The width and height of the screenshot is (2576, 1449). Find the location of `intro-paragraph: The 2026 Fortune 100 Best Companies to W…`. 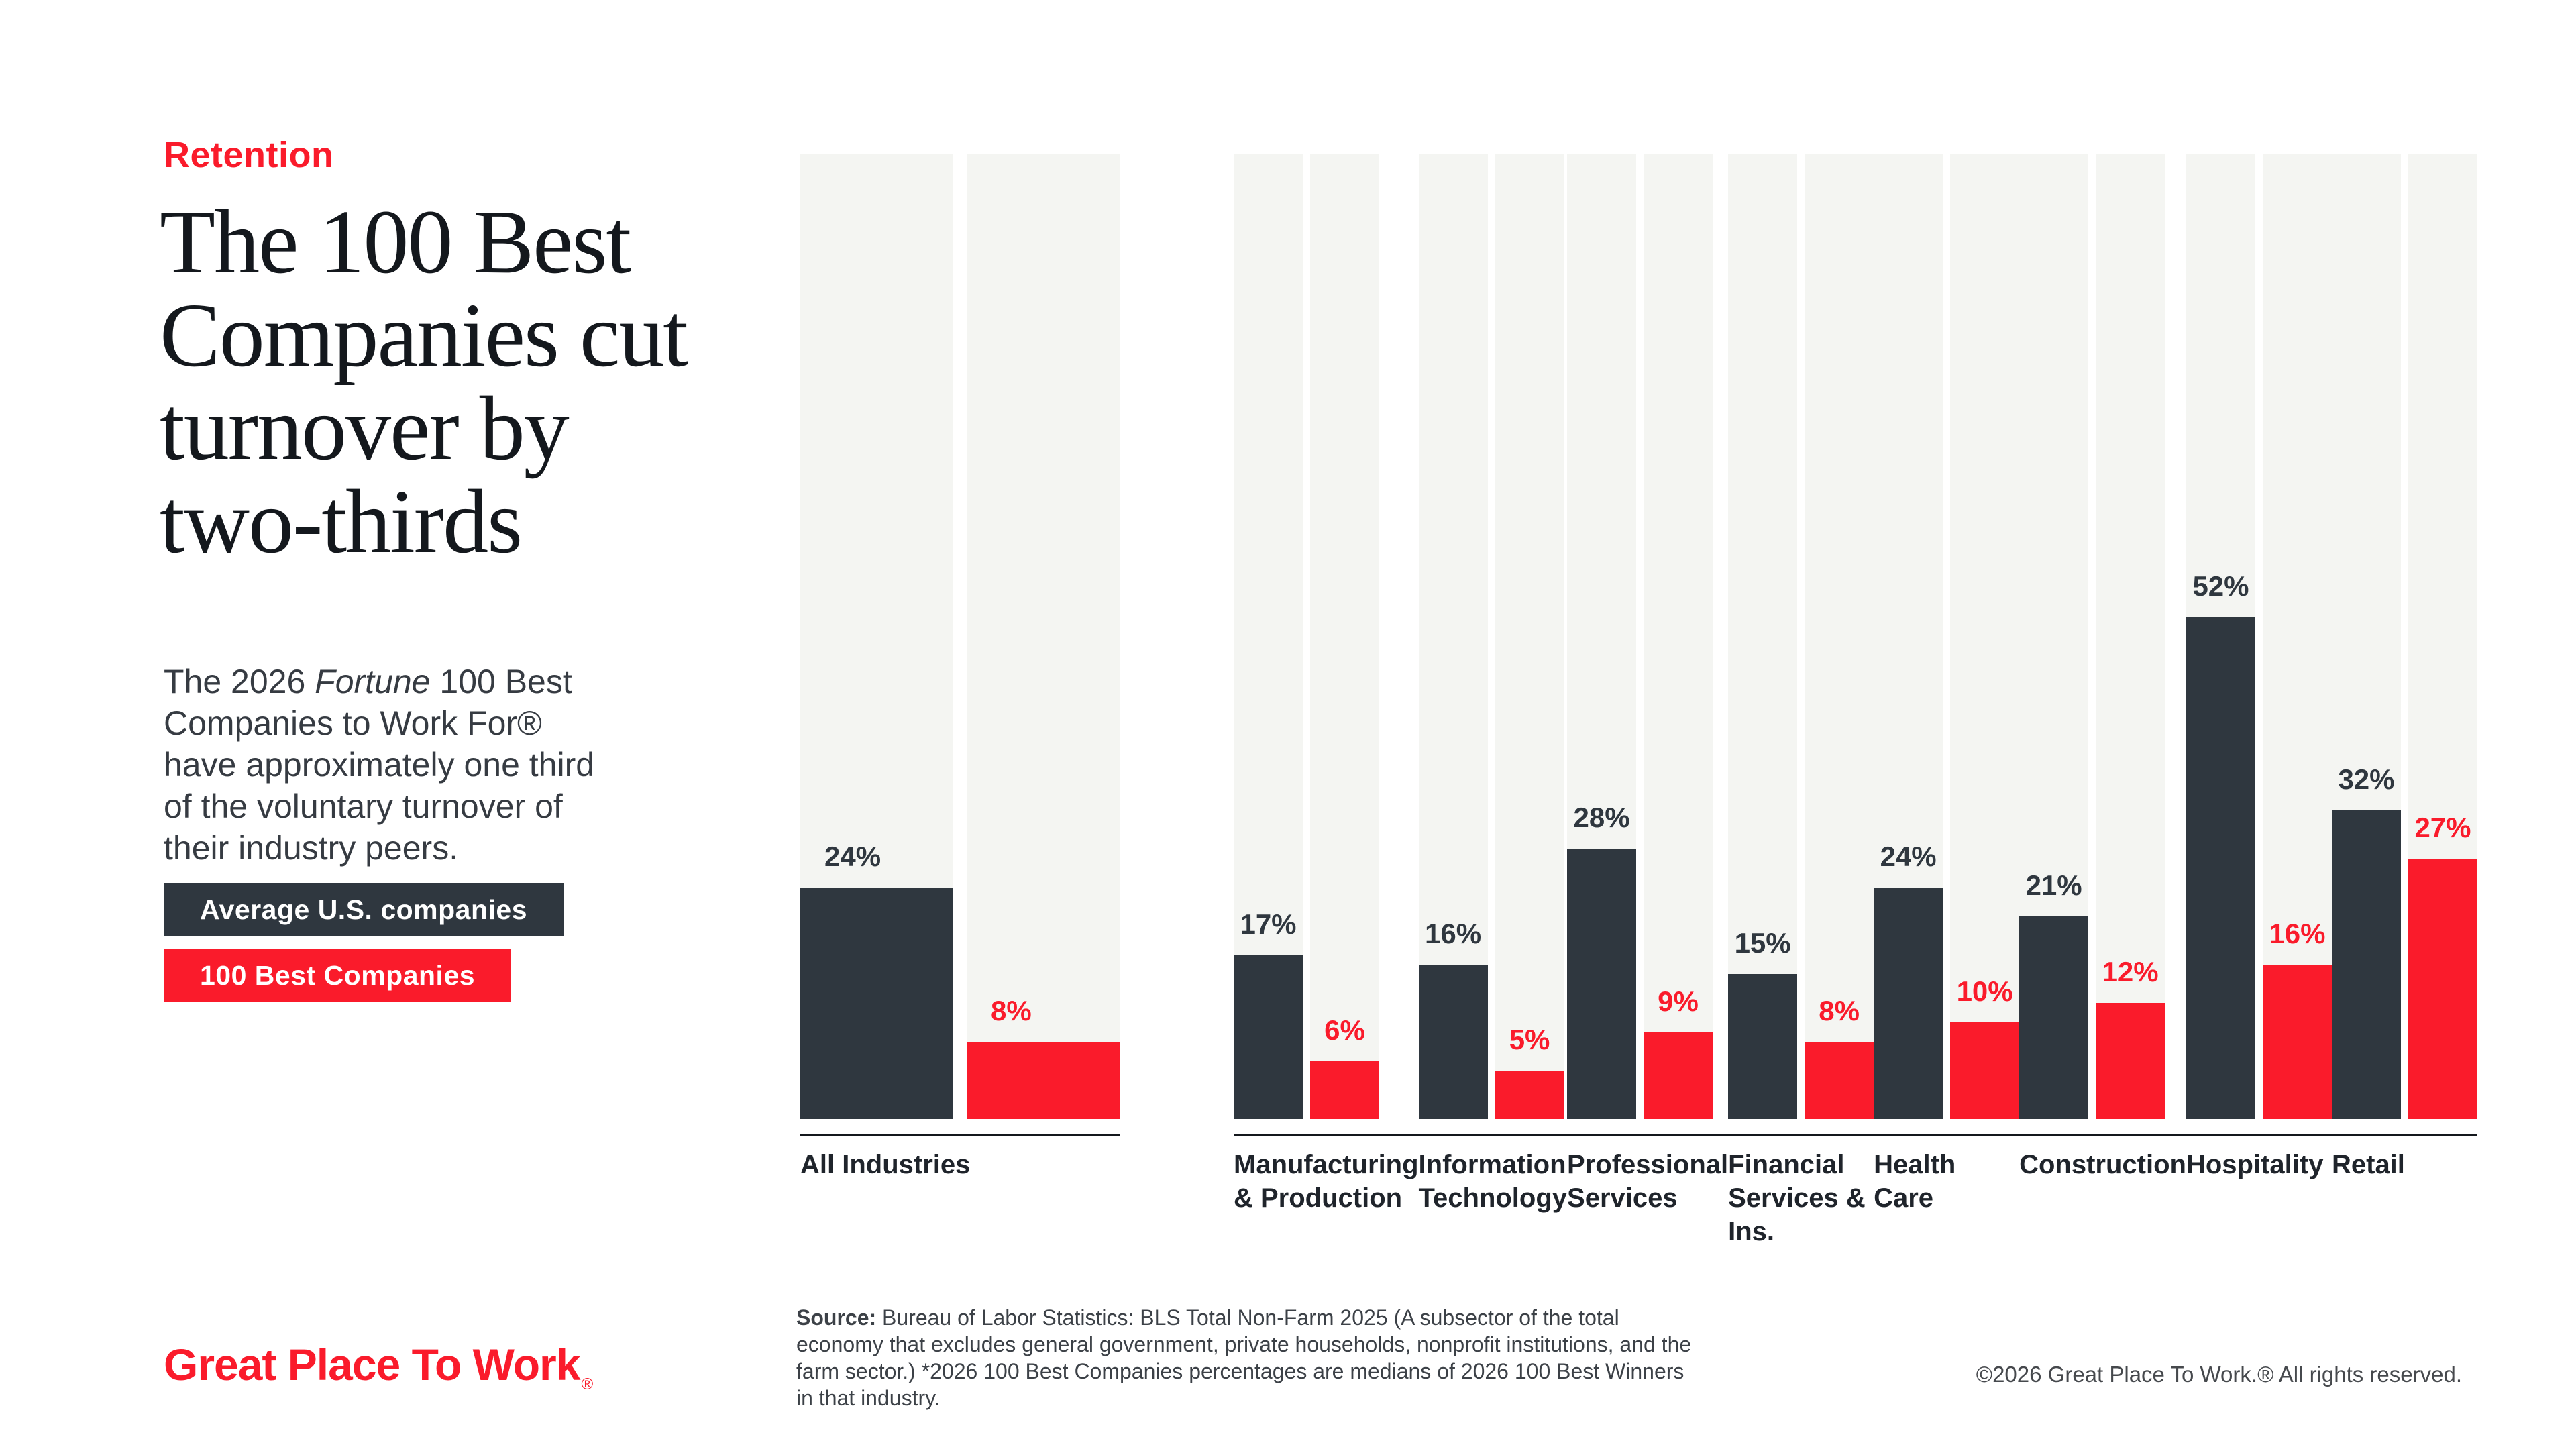

intro-paragraph: The 2026 Fortune 100 Best Companies to W… is located at coordinates (419, 765).